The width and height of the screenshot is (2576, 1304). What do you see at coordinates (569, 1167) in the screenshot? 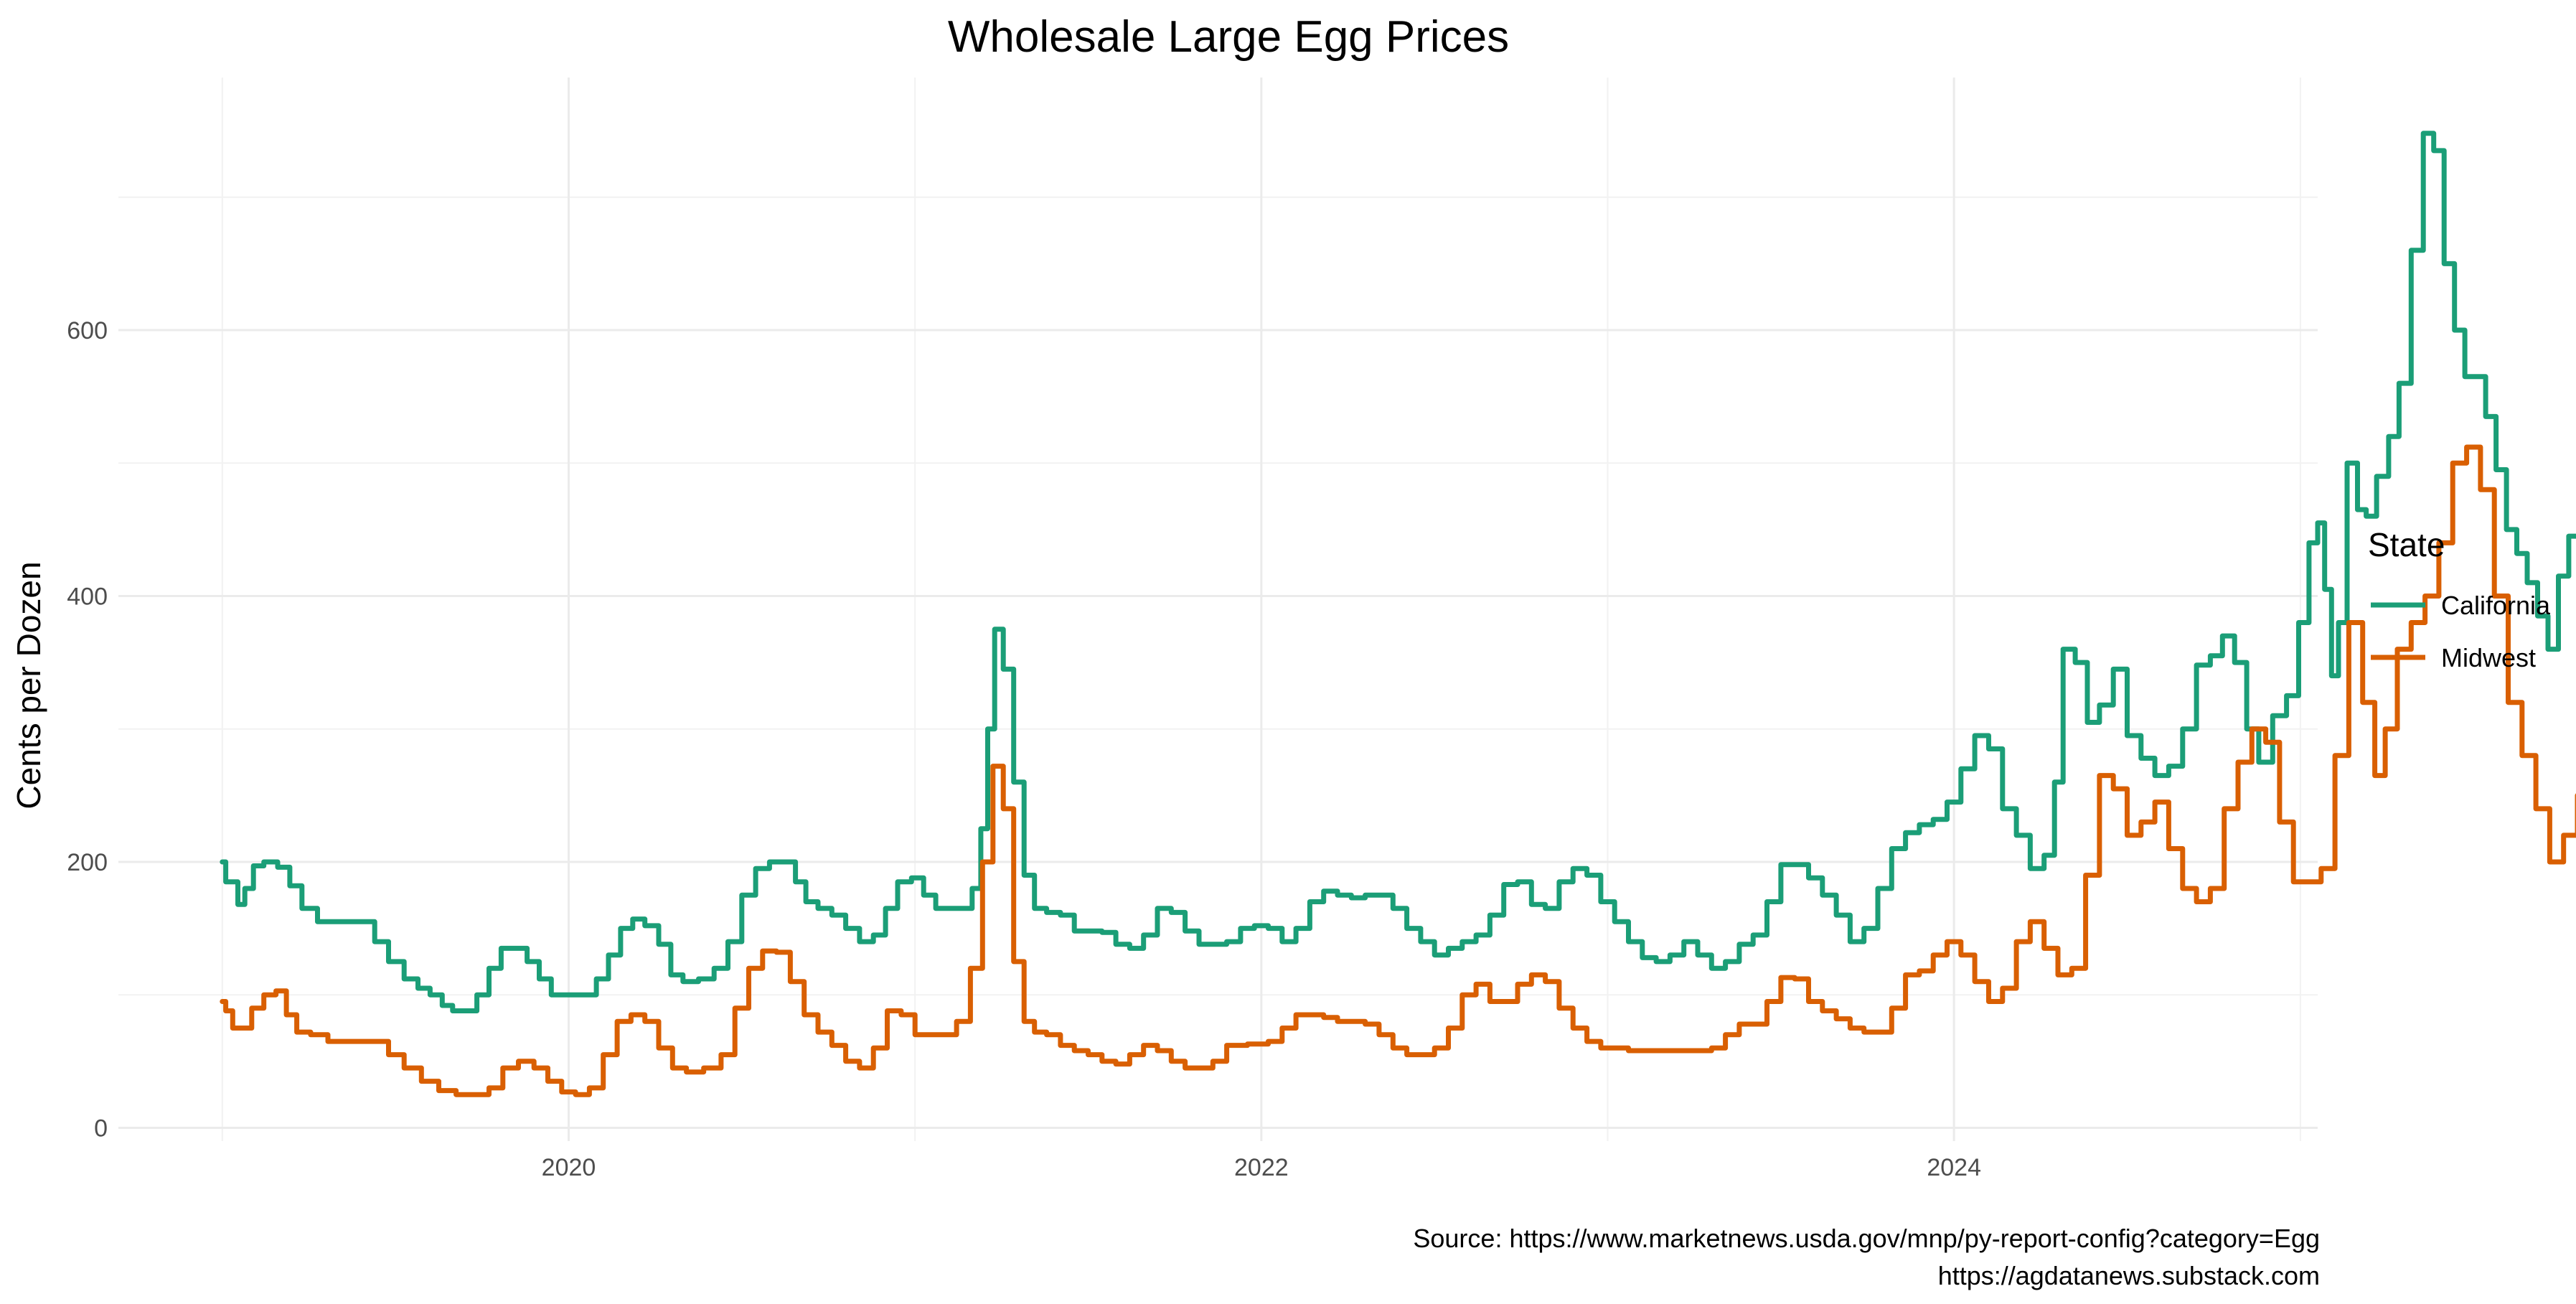
I see `x-tick-label-2020: 2020` at bounding box center [569, 1167].